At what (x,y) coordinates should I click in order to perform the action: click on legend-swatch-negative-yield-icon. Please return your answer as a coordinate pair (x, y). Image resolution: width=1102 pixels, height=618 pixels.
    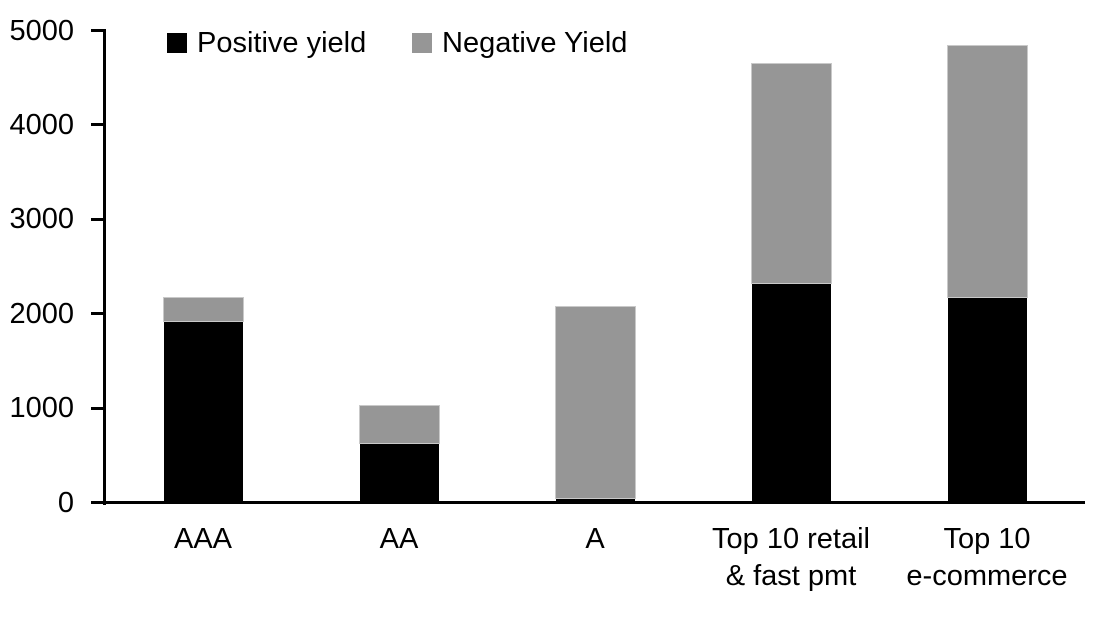
    Looking at the image, I should click on (422, 43).